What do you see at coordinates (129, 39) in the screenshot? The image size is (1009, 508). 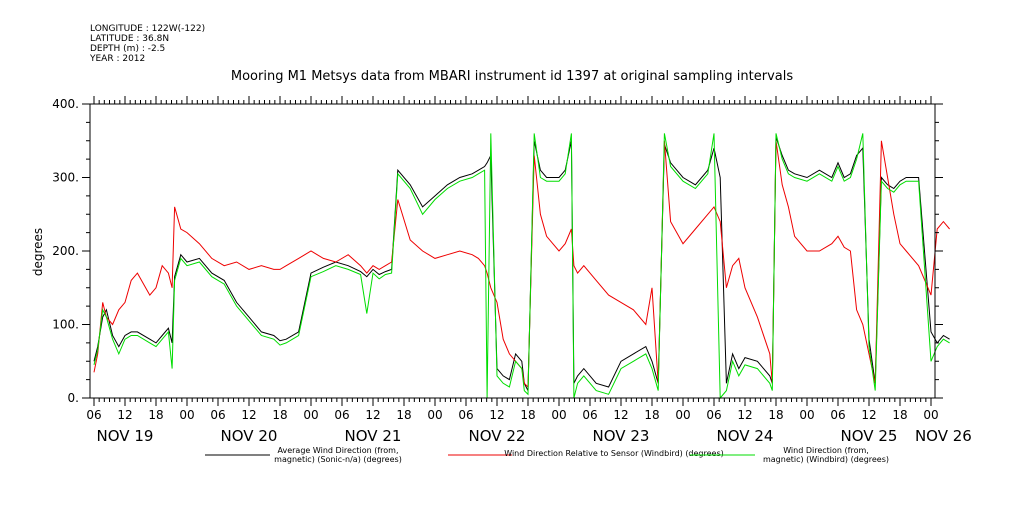 I see `meta-latitude: LATITUDE : 36.8N` at bounding box center [129, 39].